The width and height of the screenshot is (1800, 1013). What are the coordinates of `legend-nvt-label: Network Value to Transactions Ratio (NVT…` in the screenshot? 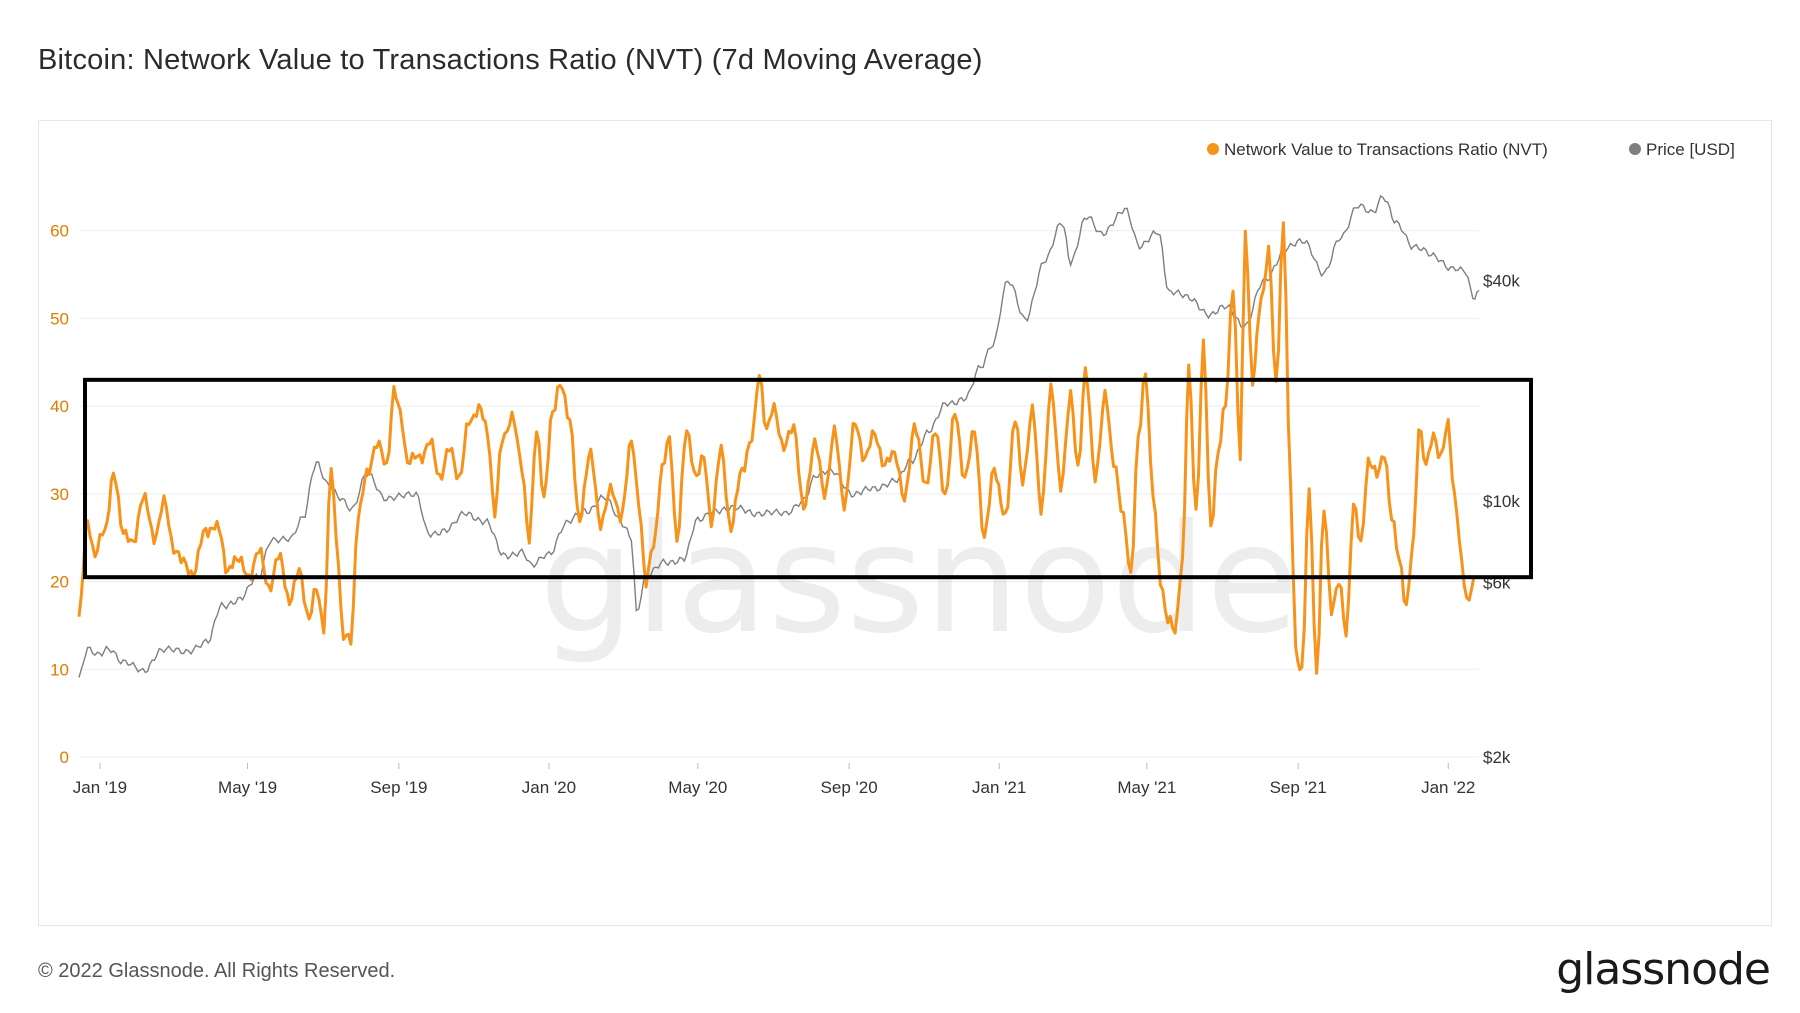 It's located at (1386, 149).